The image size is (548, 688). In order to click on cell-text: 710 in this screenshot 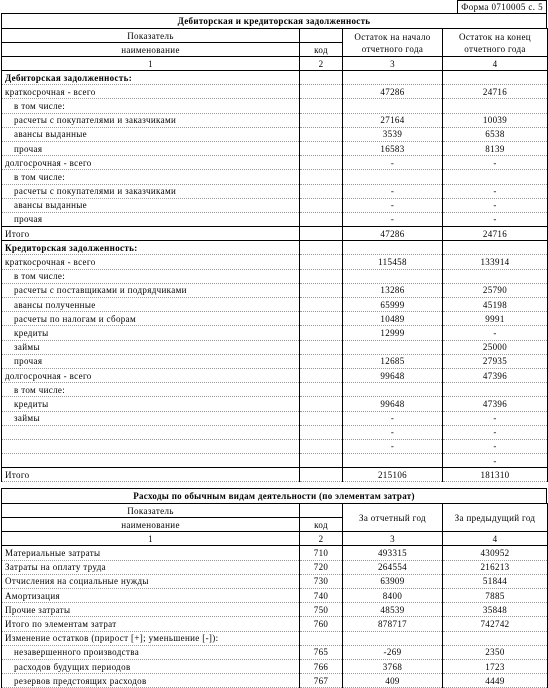, I will do `click(321, 553)`.